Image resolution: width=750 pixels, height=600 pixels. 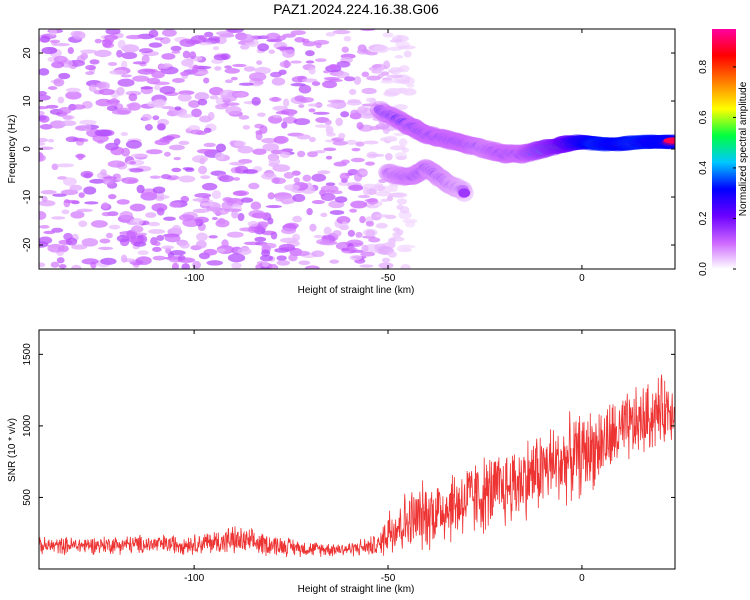 What do you see at coordinates (356, 9) in the screenshot?
I see `figure-title: PAZ1.2024.224.16.38.G06` at bounding box center [356, 9].